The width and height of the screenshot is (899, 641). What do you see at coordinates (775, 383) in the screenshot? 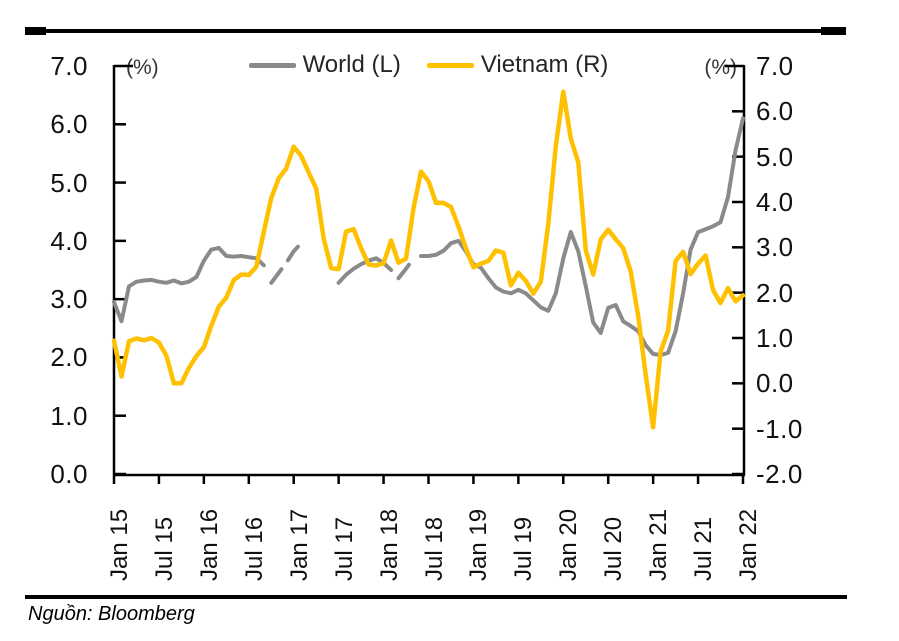
I see `y-axis-label-right: 0.0` at bounding box center [775, 383].